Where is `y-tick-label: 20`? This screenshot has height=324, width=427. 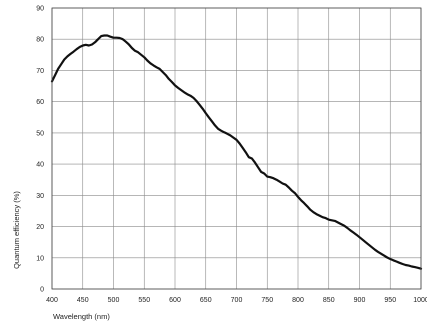 y-tick-label: 20 is located at coordinates (40, 227).